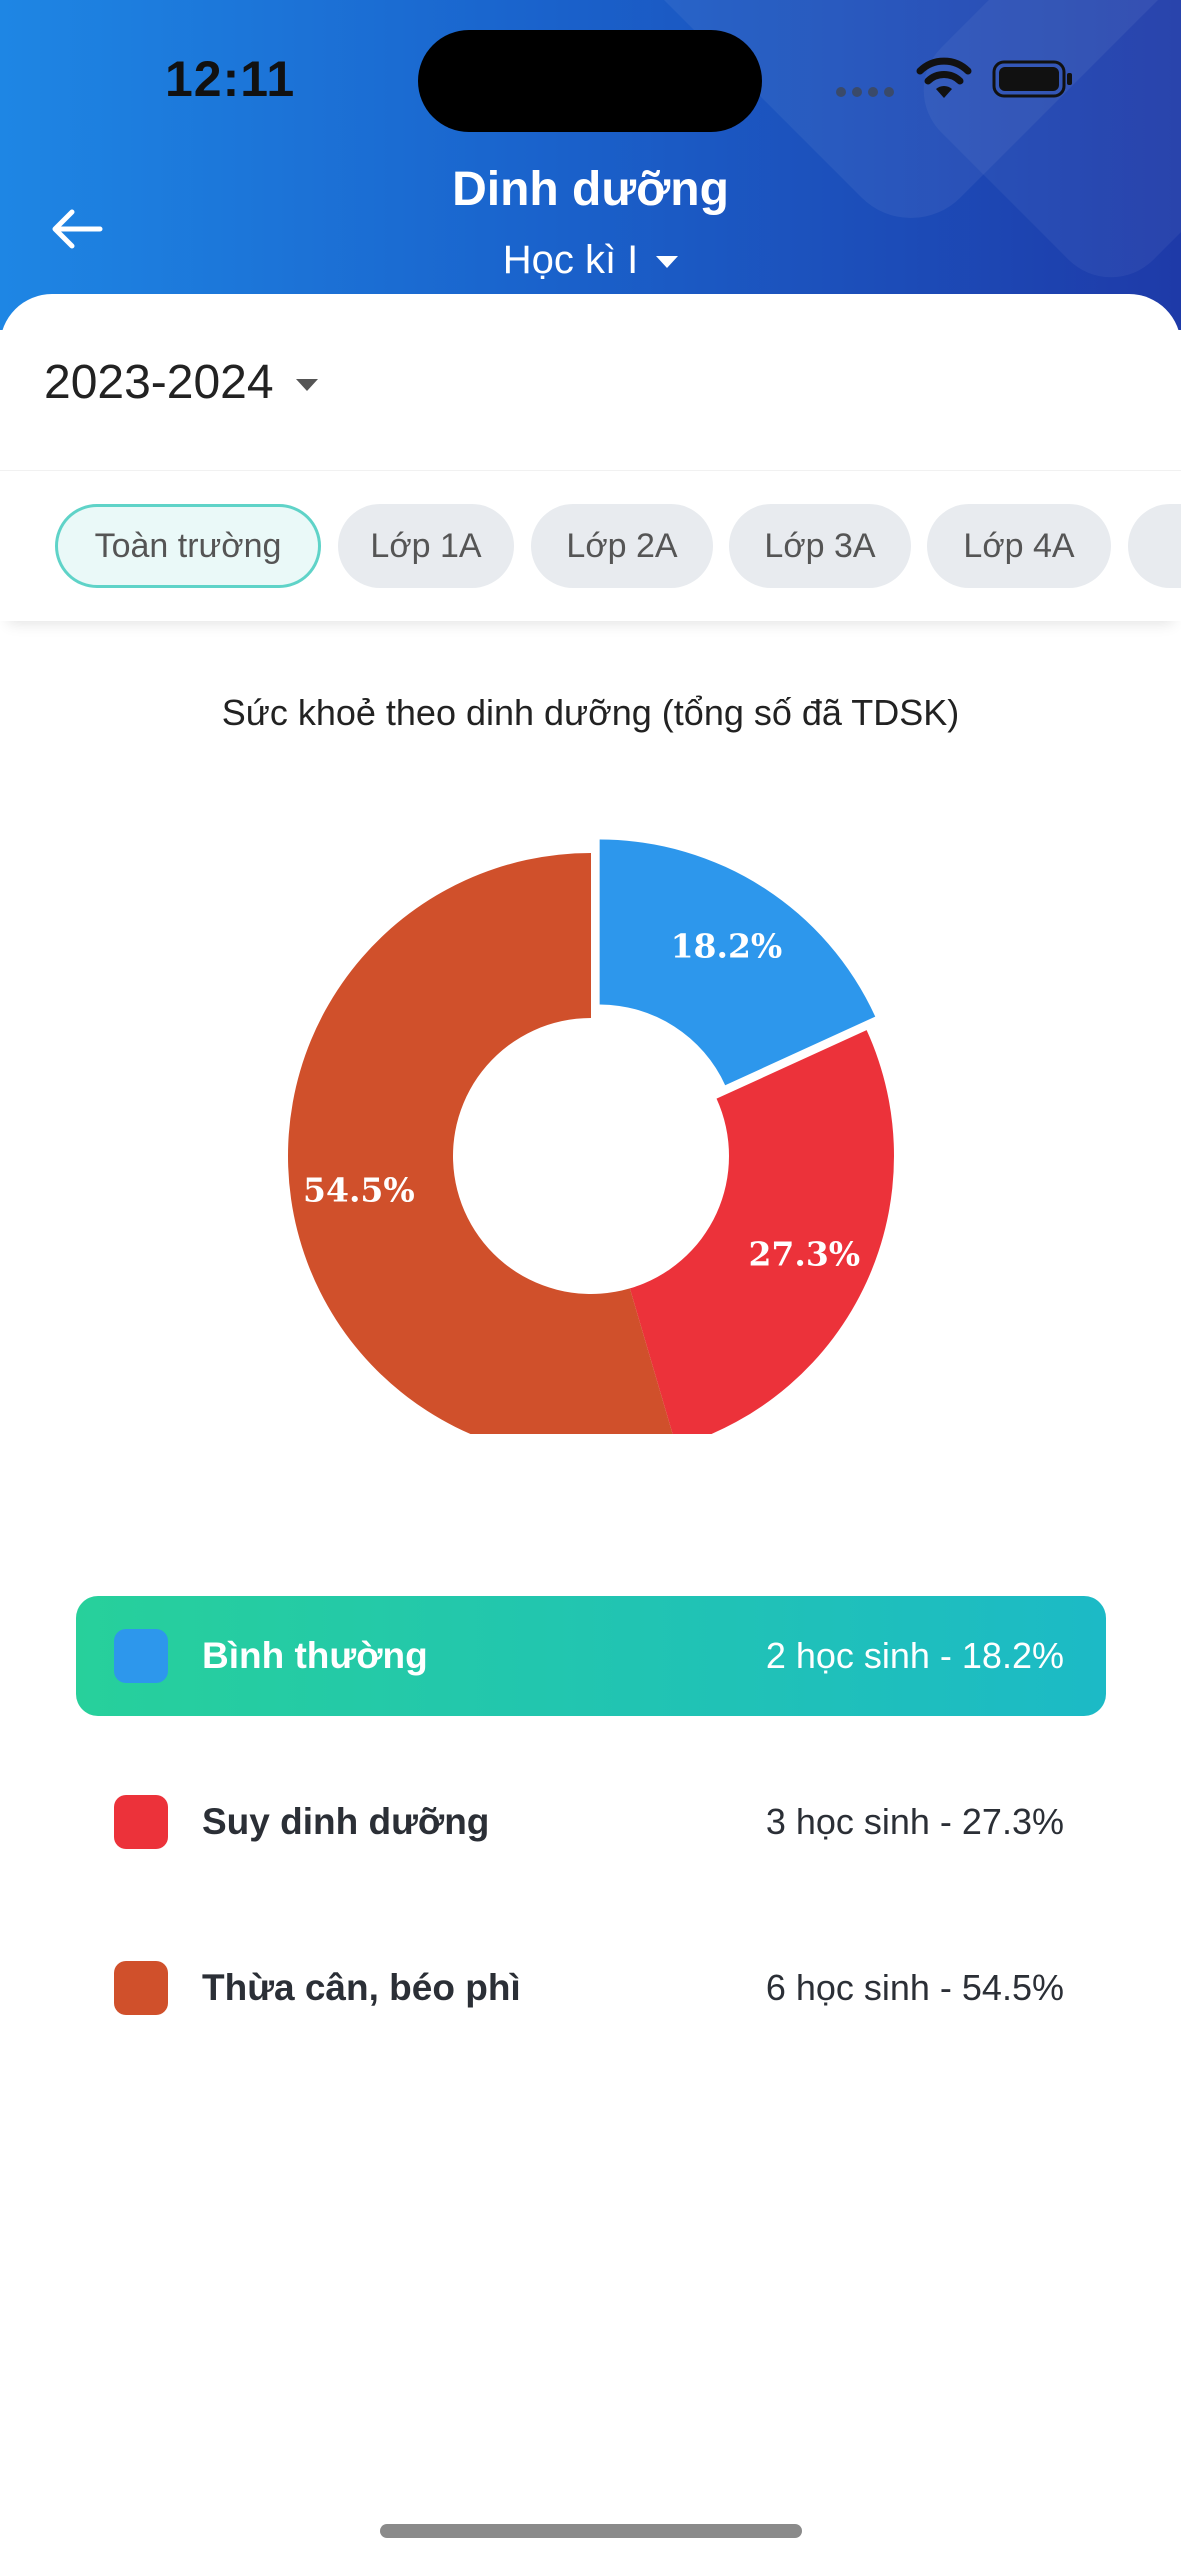  Describe the element at coordinates (590, 81) in the screenshot. I see `dynamic-island` at that location.